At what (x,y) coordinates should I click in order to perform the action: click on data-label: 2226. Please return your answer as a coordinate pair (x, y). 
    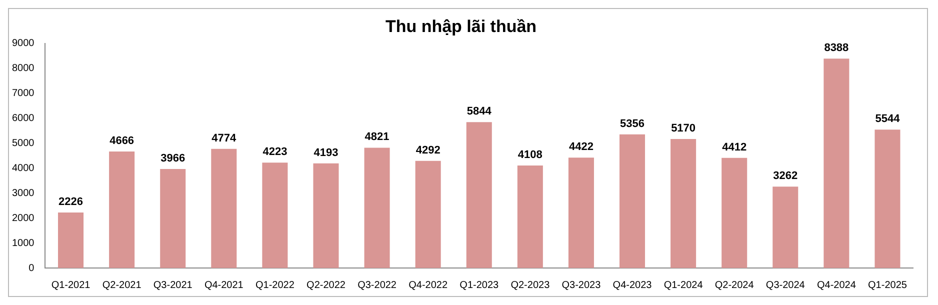
    Looking at the image, I should click on (71, 202).